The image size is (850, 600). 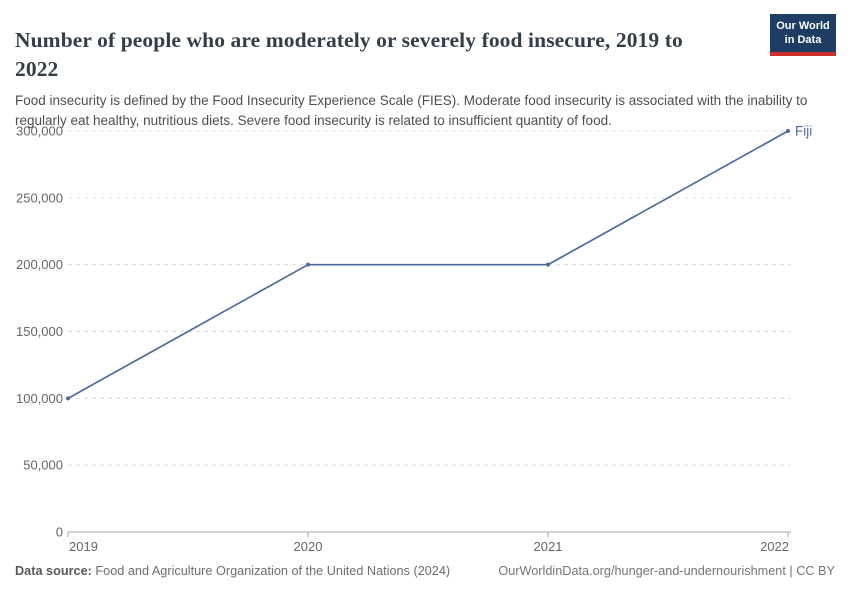 What do you see at coordinates (39, 131) in the screenshot?
I see `y-tick-label: 300,000` at bounding box center [39, 131].